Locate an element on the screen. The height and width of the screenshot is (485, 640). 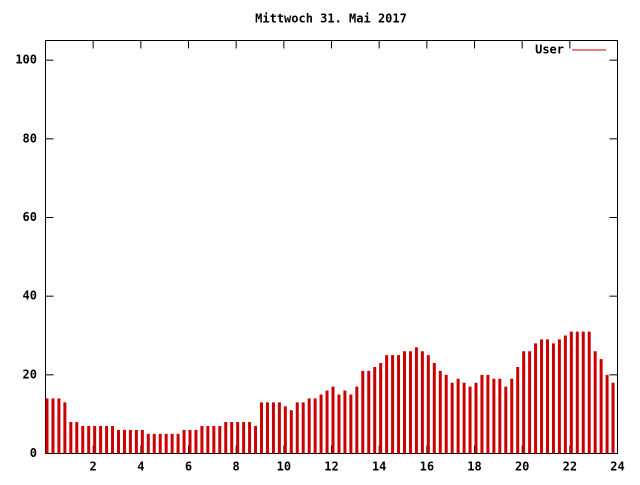
x-tick-label: 24 is located at coordinates (617, 467).